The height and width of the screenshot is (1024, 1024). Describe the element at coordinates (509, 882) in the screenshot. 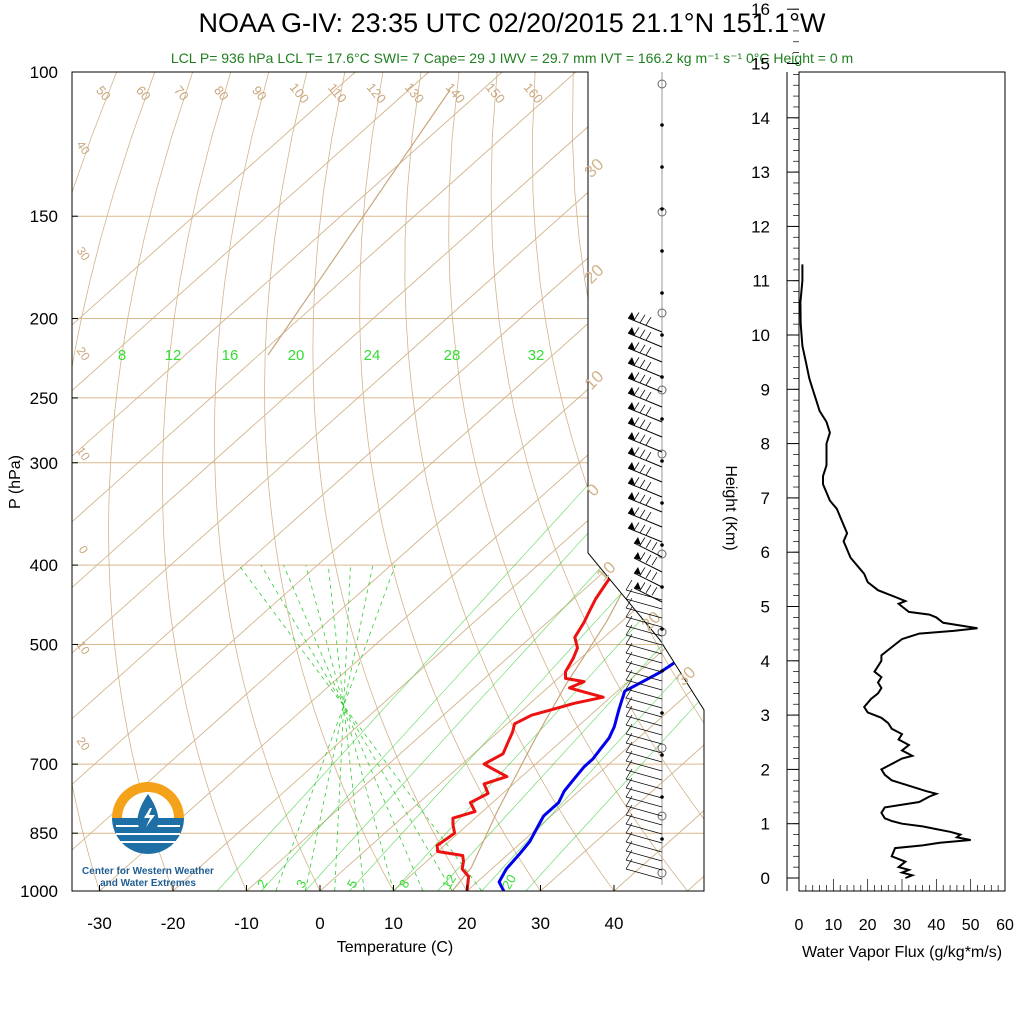

I see `mixing-ratio-label: 20` at that location.